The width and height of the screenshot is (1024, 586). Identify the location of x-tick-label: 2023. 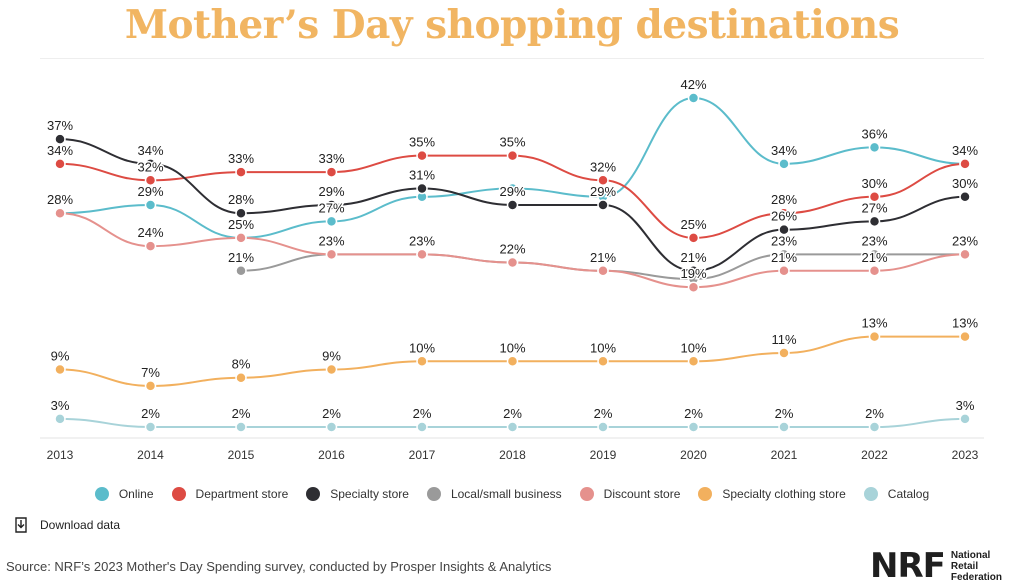
(965, 455).